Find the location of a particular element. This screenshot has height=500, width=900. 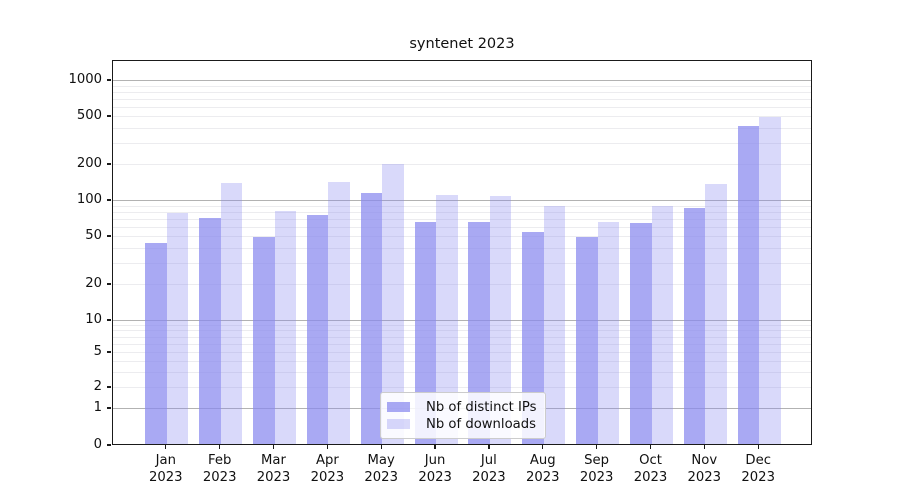

x-tick-label: Feb 2023 is located at coordinates (219, 469).